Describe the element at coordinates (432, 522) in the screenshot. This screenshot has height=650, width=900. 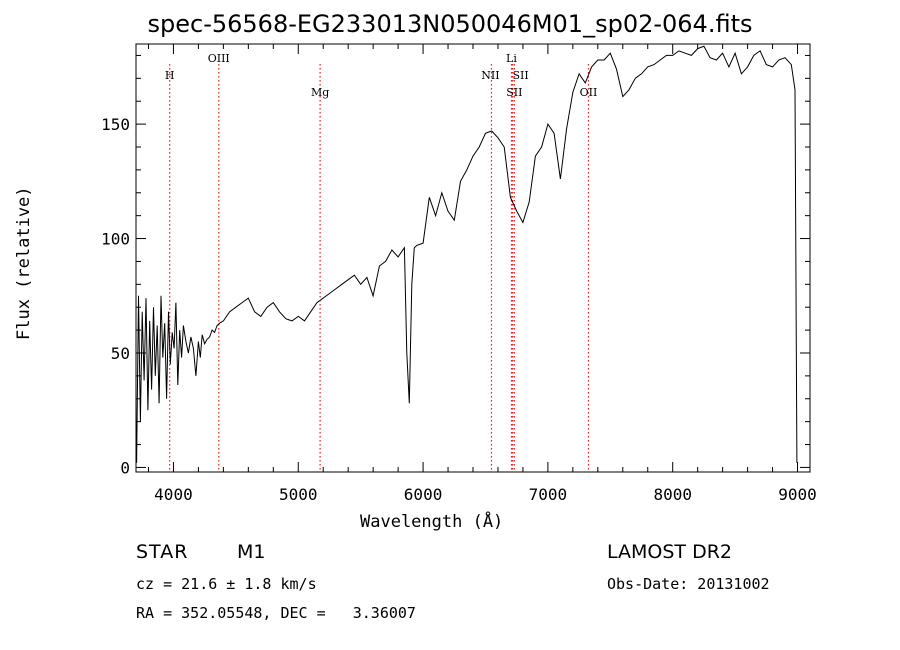
I see `x-axis-label: Wavelength (Å)` at that location.